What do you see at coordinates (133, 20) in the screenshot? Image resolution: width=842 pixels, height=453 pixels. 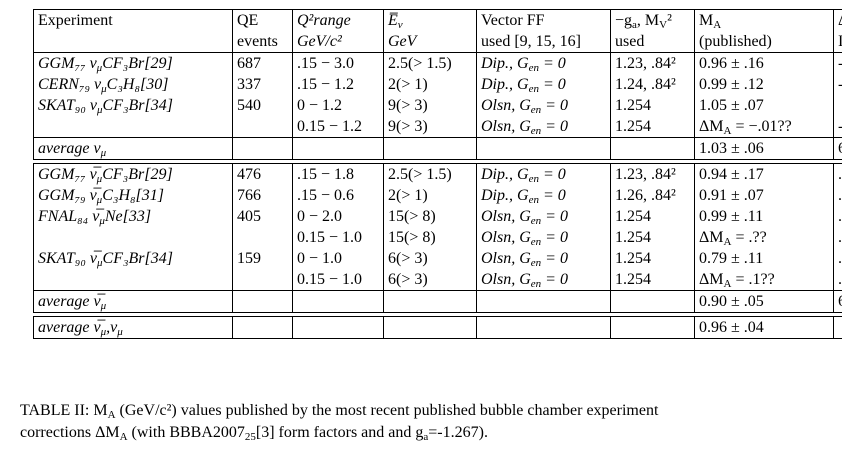 I see `header-line: Experiment` at bounding box center [133, 20].